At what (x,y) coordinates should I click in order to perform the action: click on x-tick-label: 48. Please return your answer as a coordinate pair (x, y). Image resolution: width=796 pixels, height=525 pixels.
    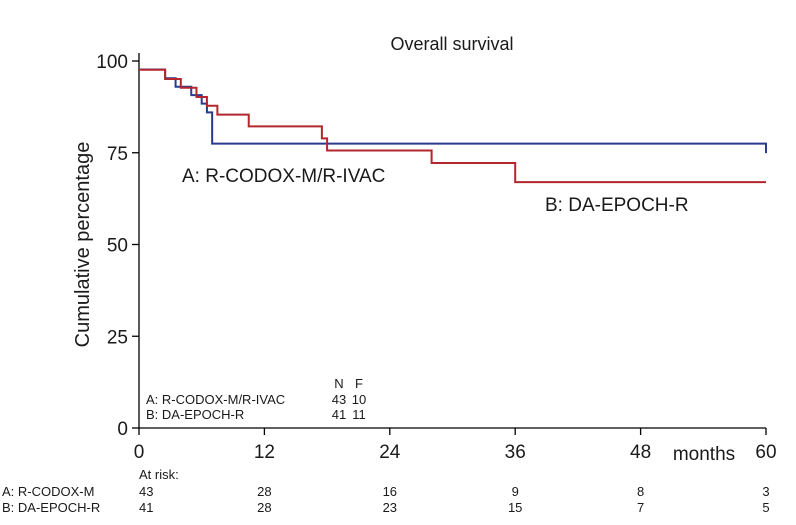
    Looking at the image, I should click on (640, 452).